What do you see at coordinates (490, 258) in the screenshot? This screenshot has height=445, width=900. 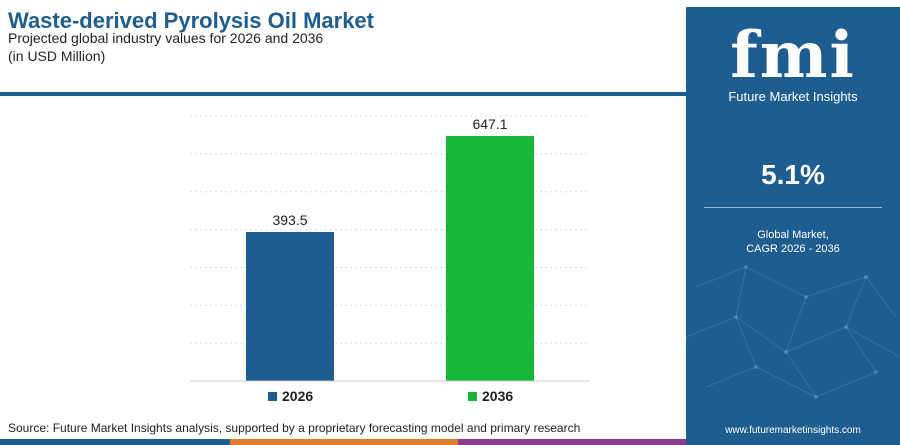 I see `bar-2036` at bounding box center [490, 258].